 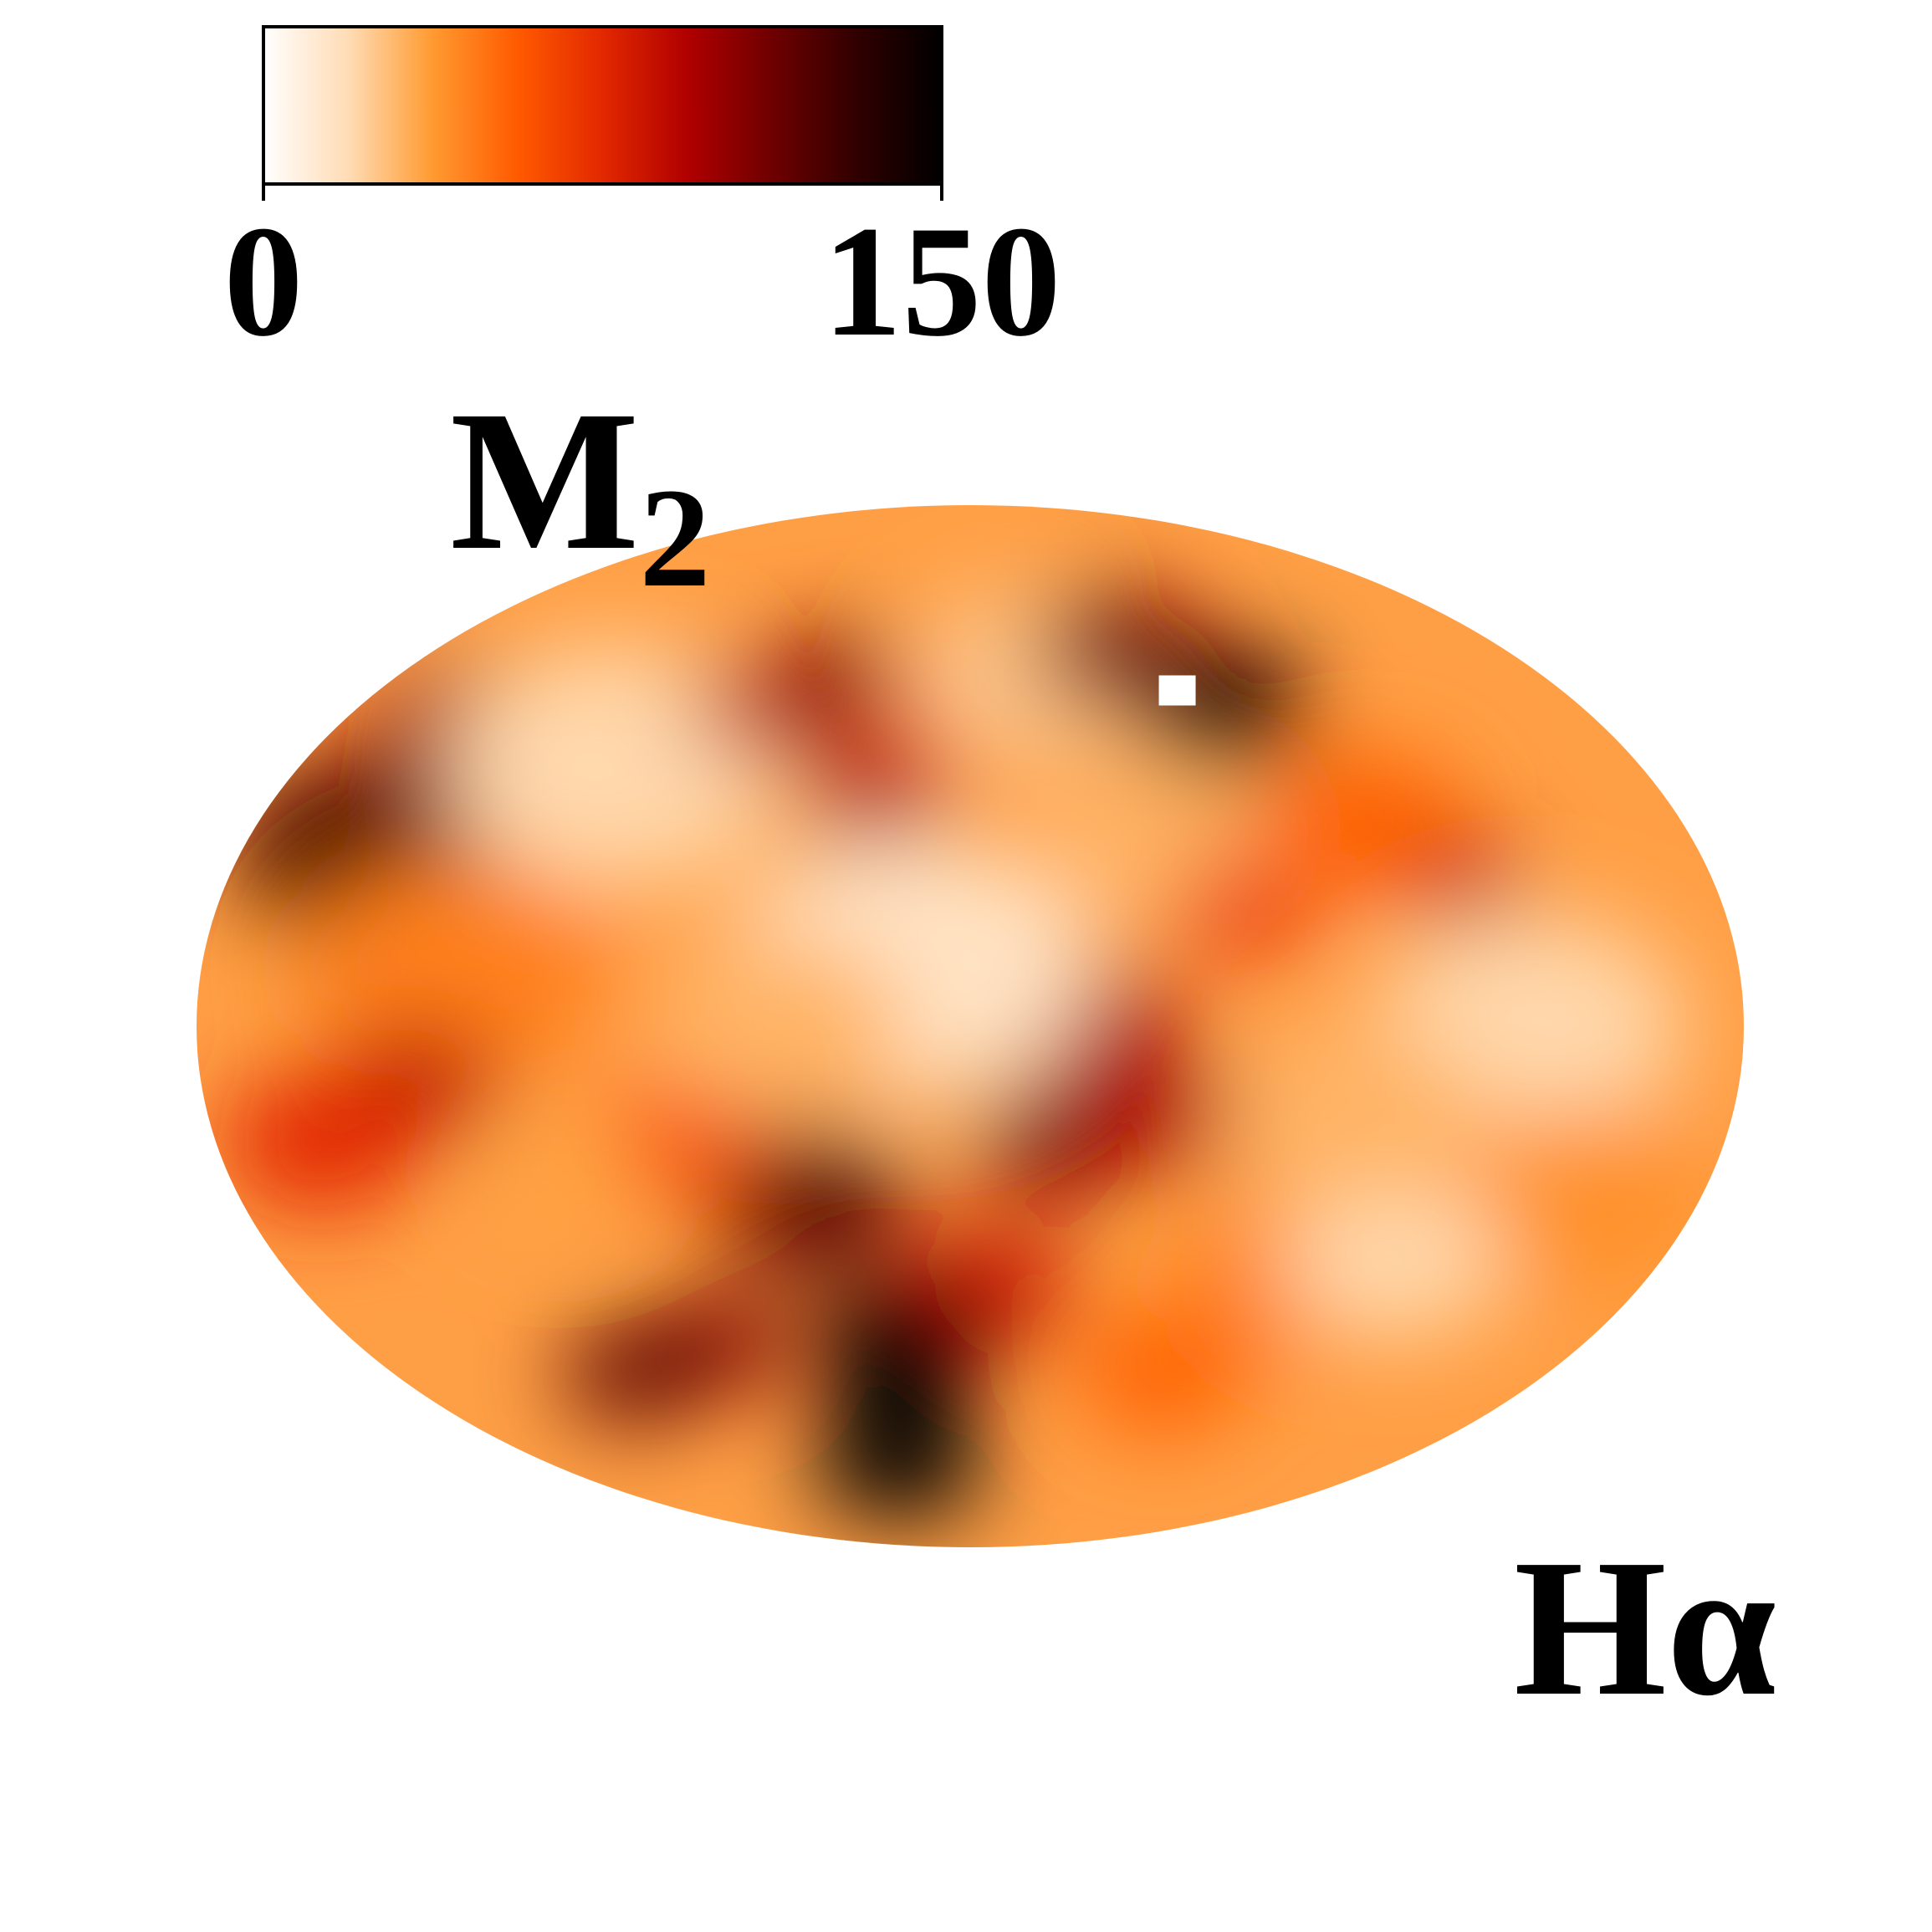 What do you see at coordinates (264, 282) in the screenshot?
I see `colorbar-tick-label-min: 0` at bounding box center [264, 282].